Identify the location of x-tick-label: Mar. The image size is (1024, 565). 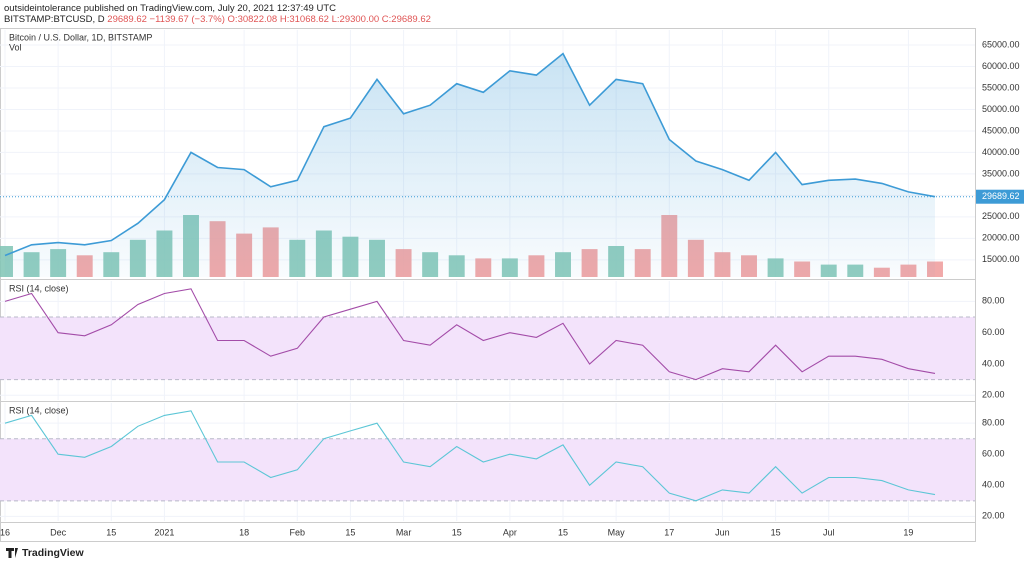
(404, 532).